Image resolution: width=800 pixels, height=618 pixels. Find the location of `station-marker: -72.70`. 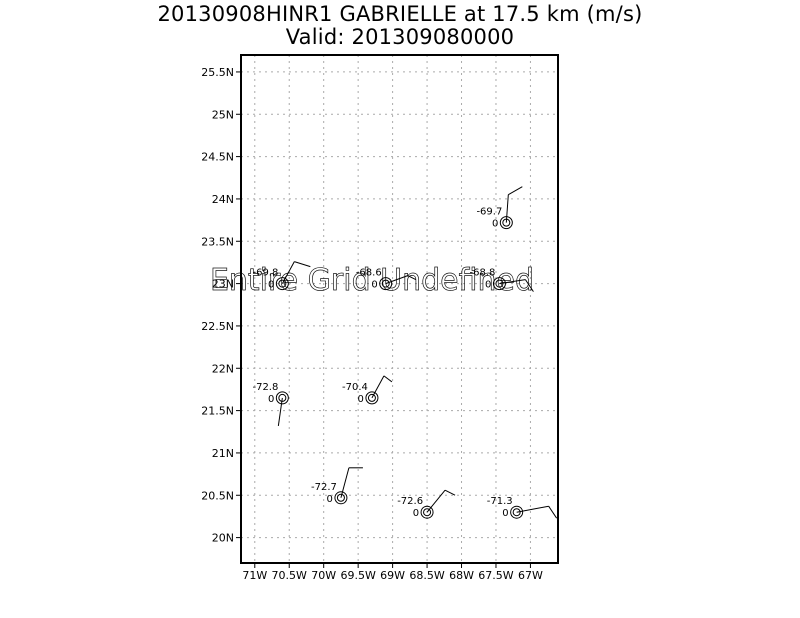

station-marker: -72.70 is located at coordinates (329, 493).